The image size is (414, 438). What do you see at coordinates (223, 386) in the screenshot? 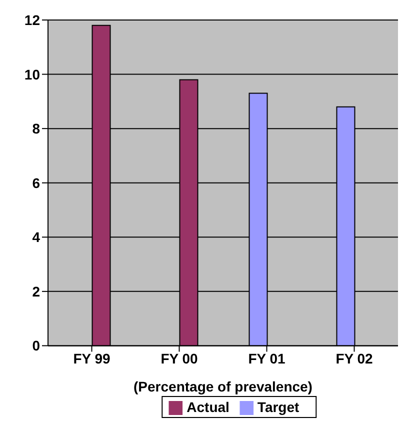
I see `x-axis-title: (Percentage of prevalence)` at bounding box center [223, 386].